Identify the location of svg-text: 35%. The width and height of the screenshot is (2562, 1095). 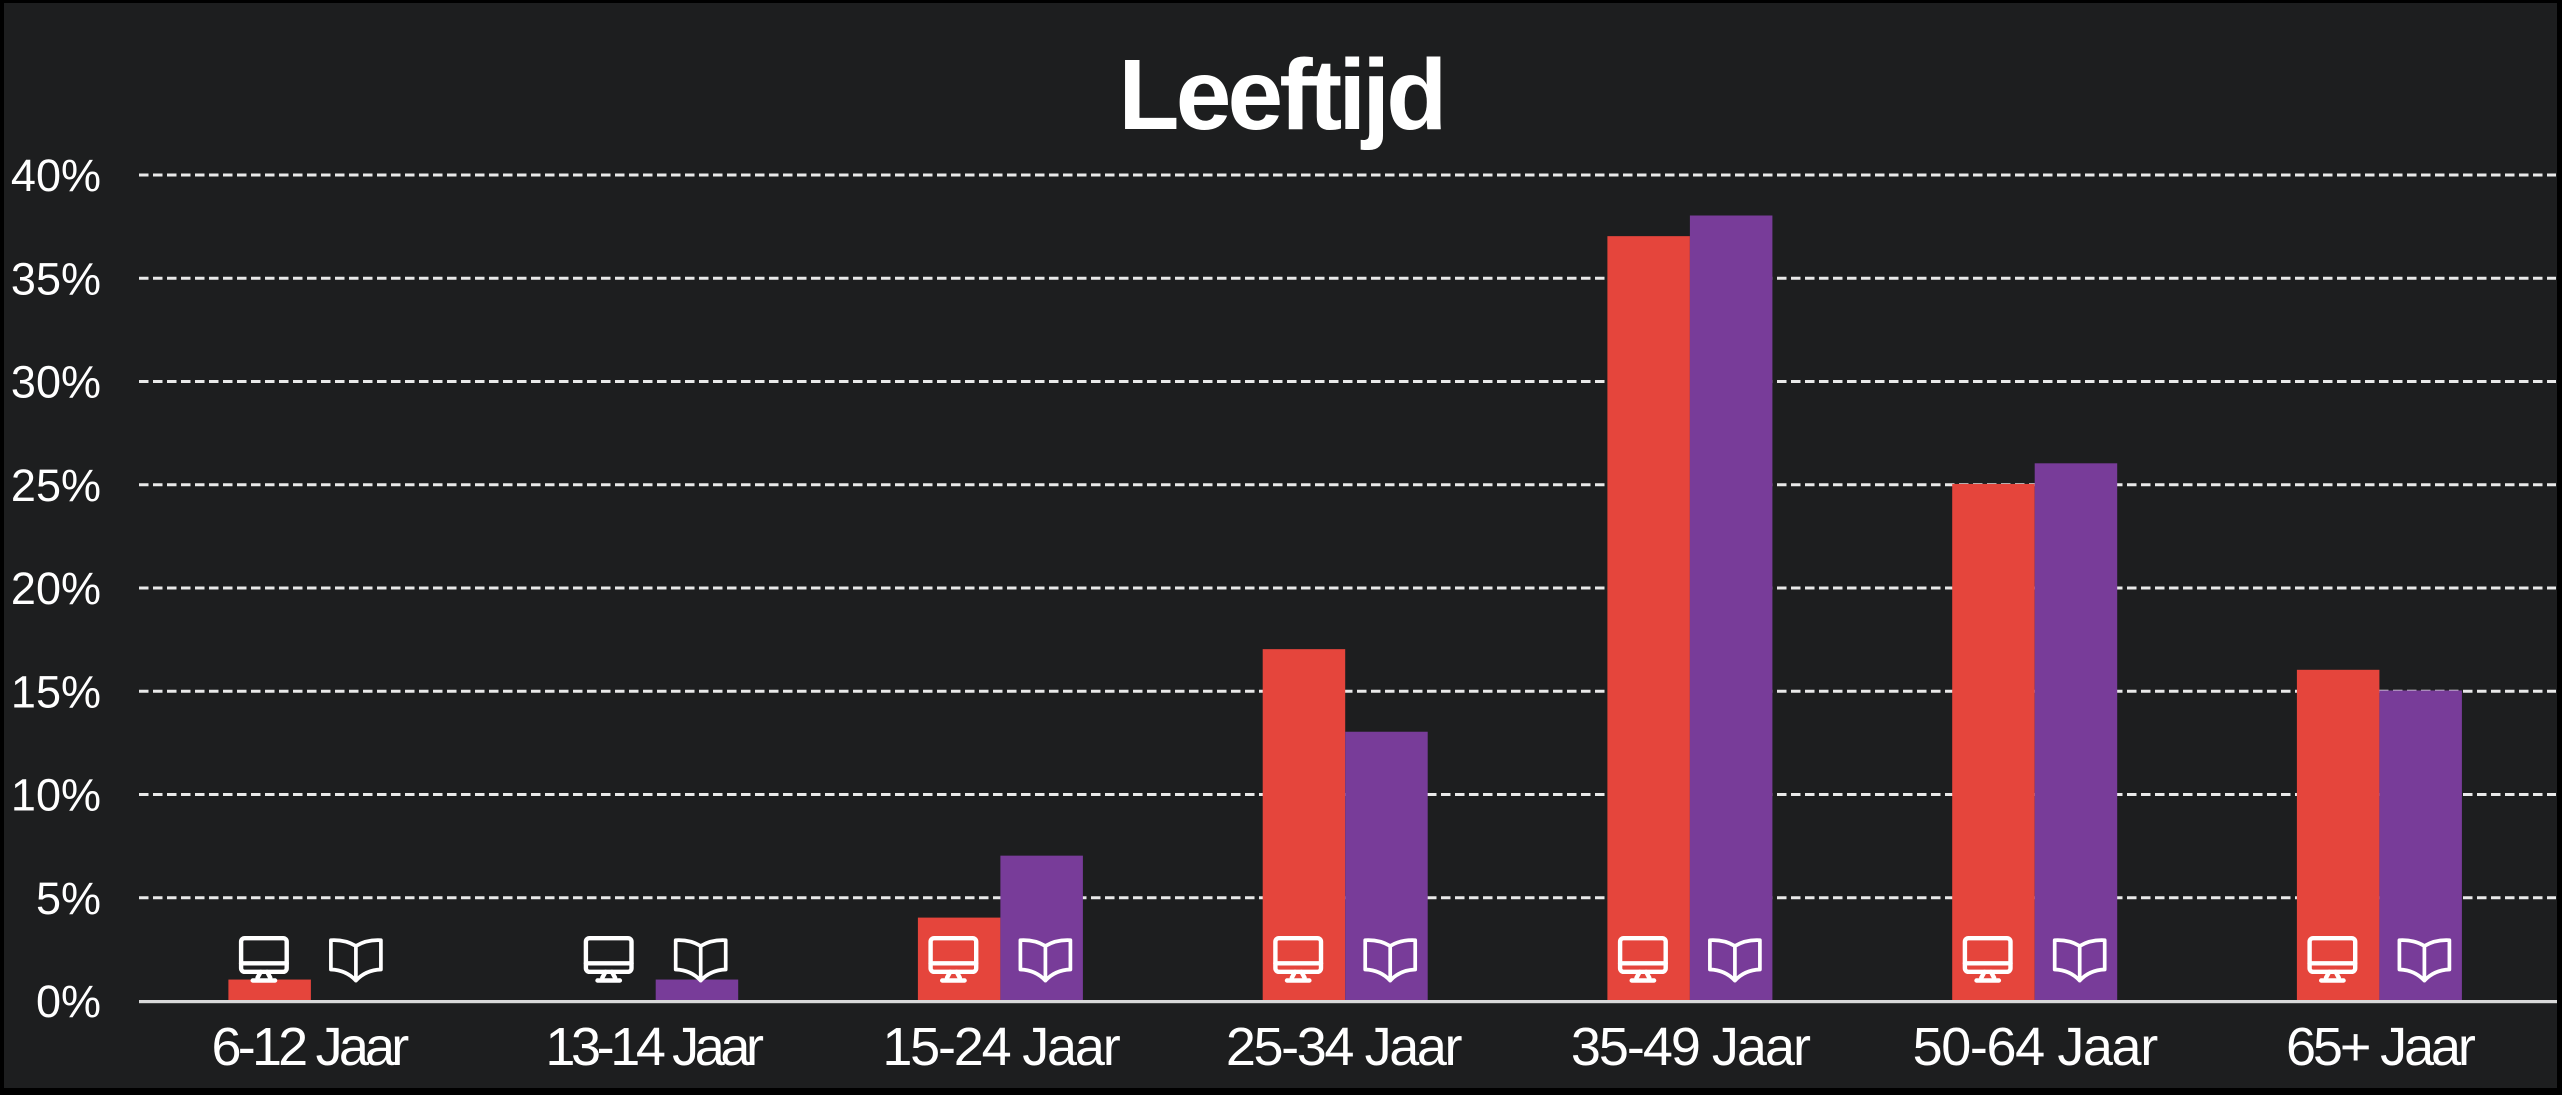
(56, 278).